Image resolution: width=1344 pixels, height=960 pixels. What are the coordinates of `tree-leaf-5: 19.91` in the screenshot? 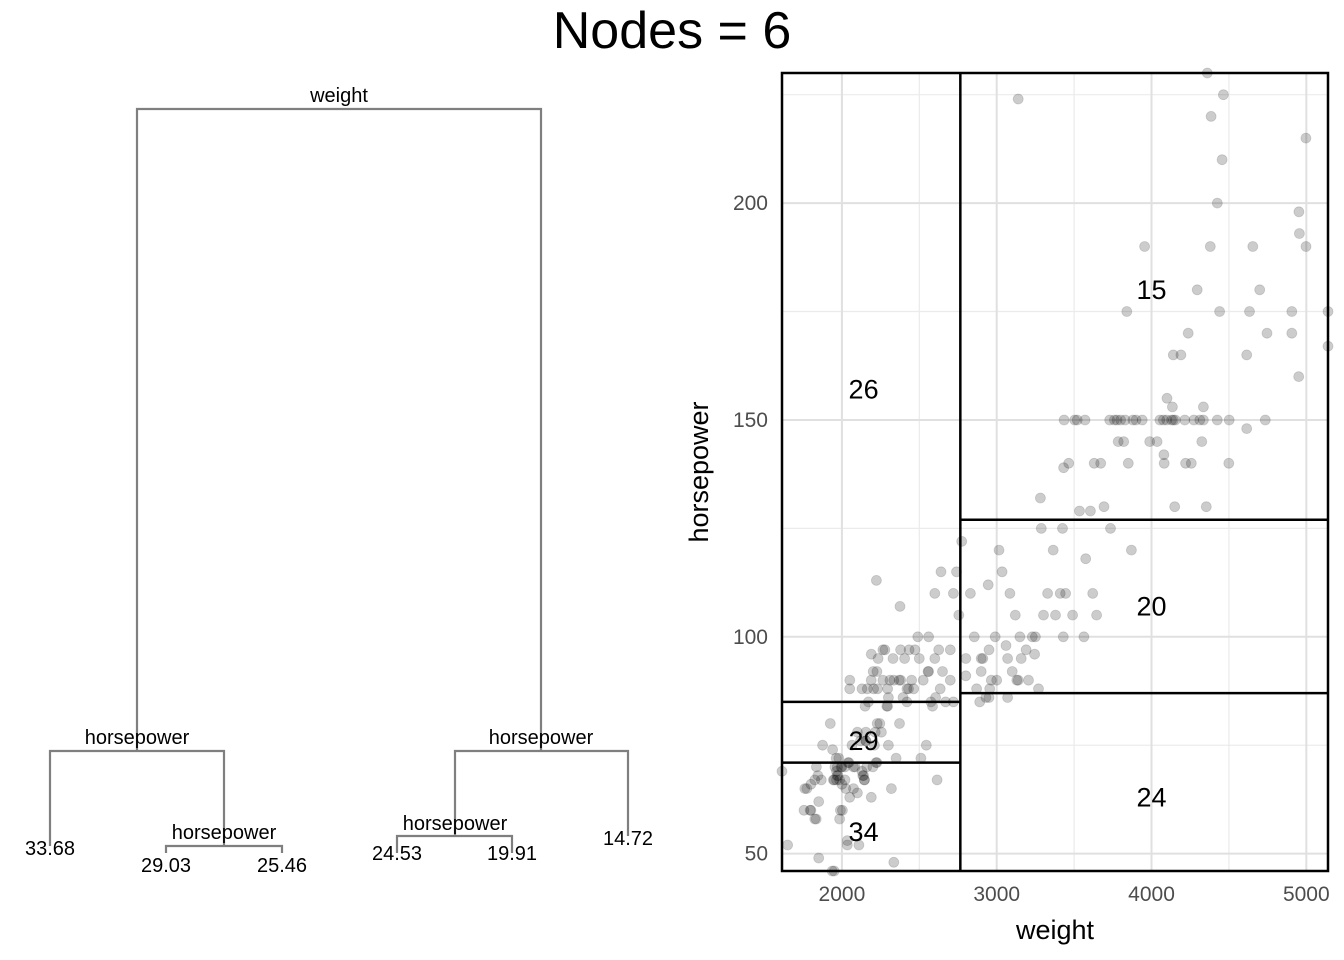 It's located at (512, 854).